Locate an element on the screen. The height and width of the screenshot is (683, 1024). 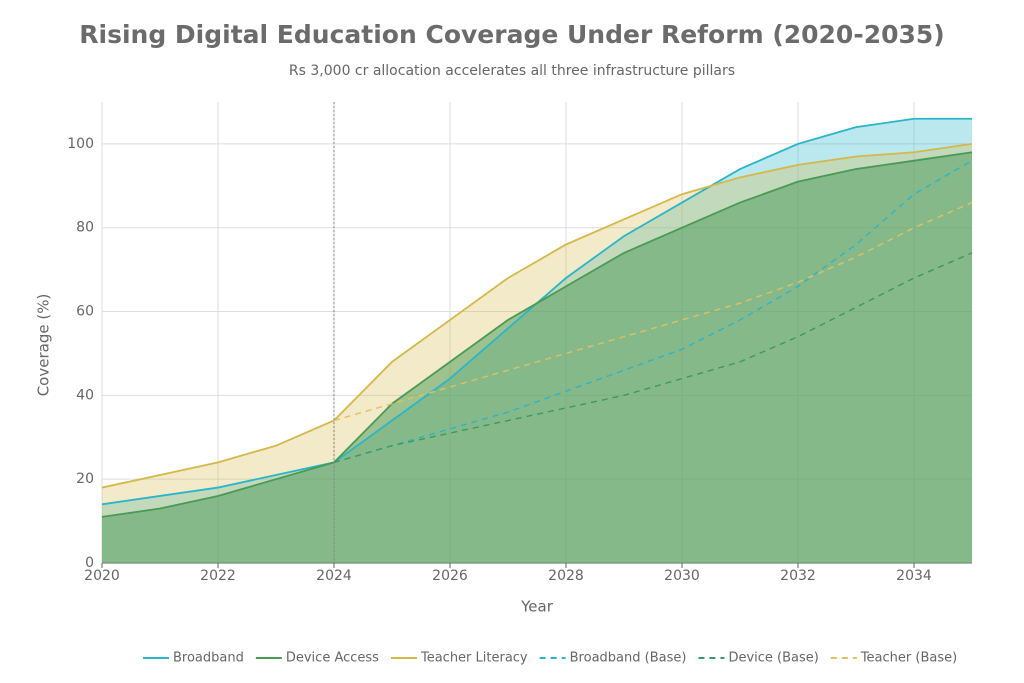
legend-label: Teacher Literacy is located at coordinates (474, 658).